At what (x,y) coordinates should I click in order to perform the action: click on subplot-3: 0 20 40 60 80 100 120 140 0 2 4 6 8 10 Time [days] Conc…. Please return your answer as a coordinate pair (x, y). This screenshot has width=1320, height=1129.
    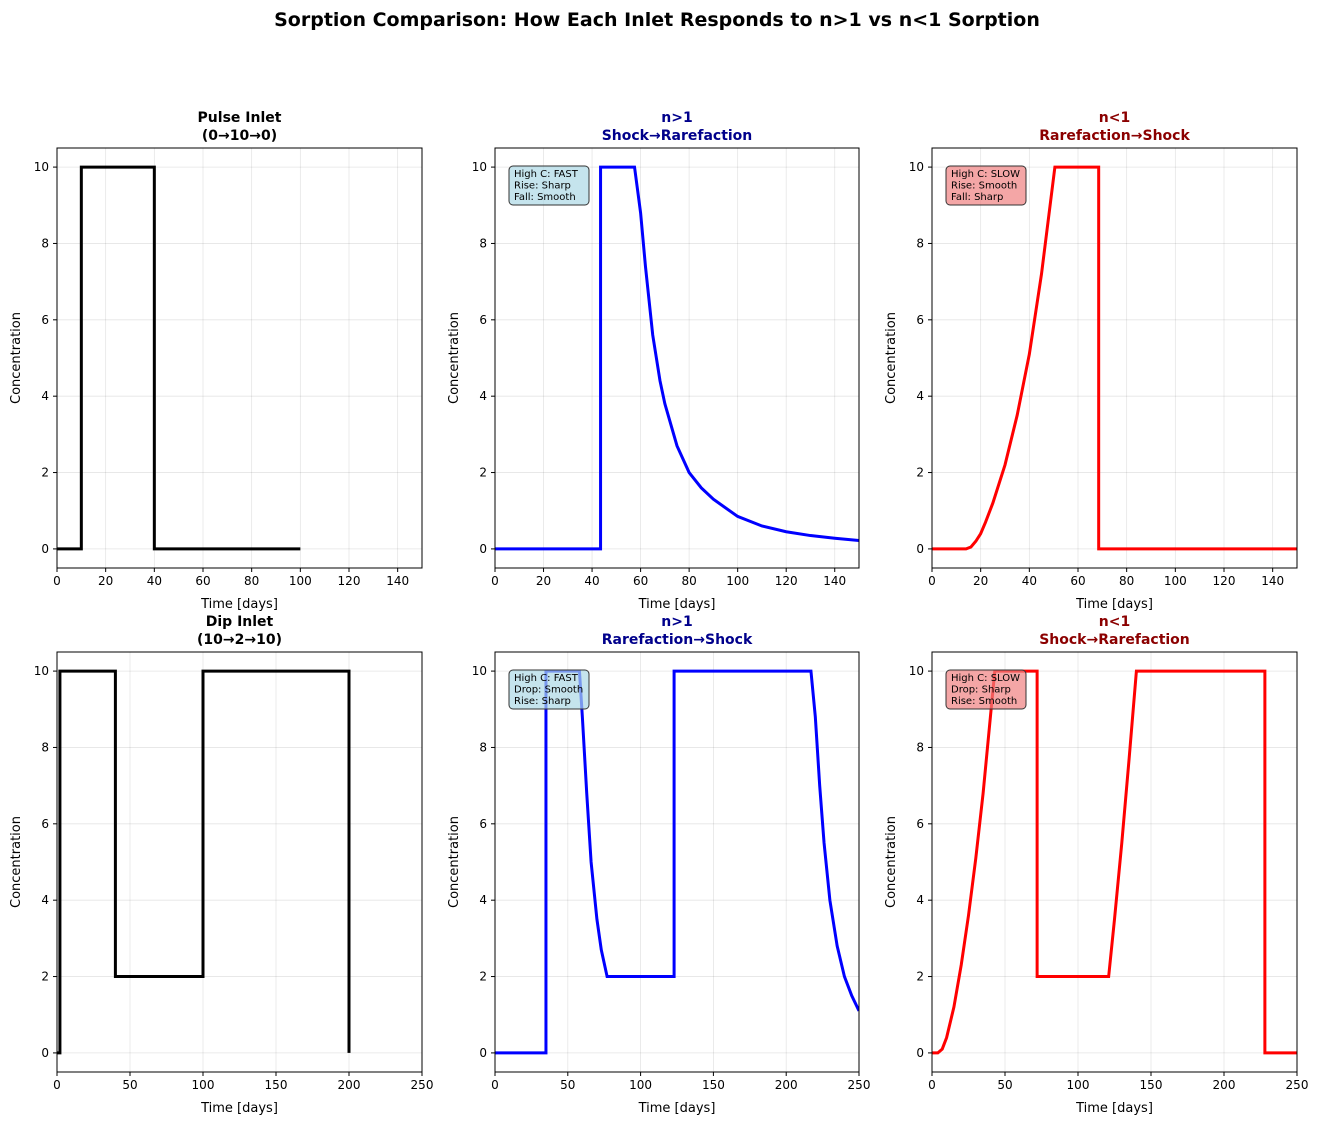
    Looking at the image, I should click on (1091, 361).